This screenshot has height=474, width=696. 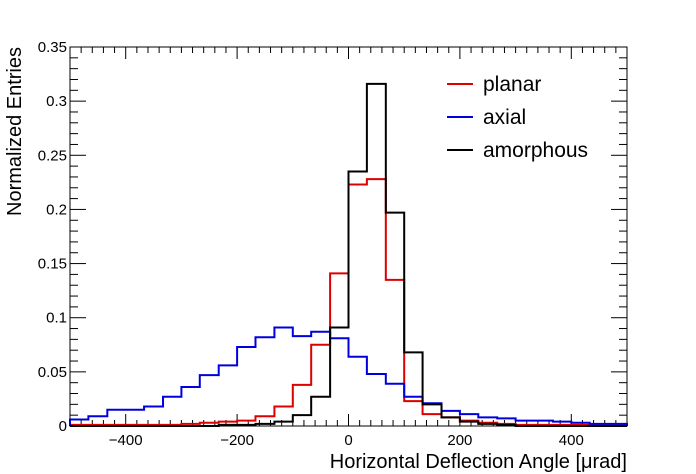 I want to click on x-axis-label: Horizontal Deflection Angle [μrad], so click(x=478, y=462).